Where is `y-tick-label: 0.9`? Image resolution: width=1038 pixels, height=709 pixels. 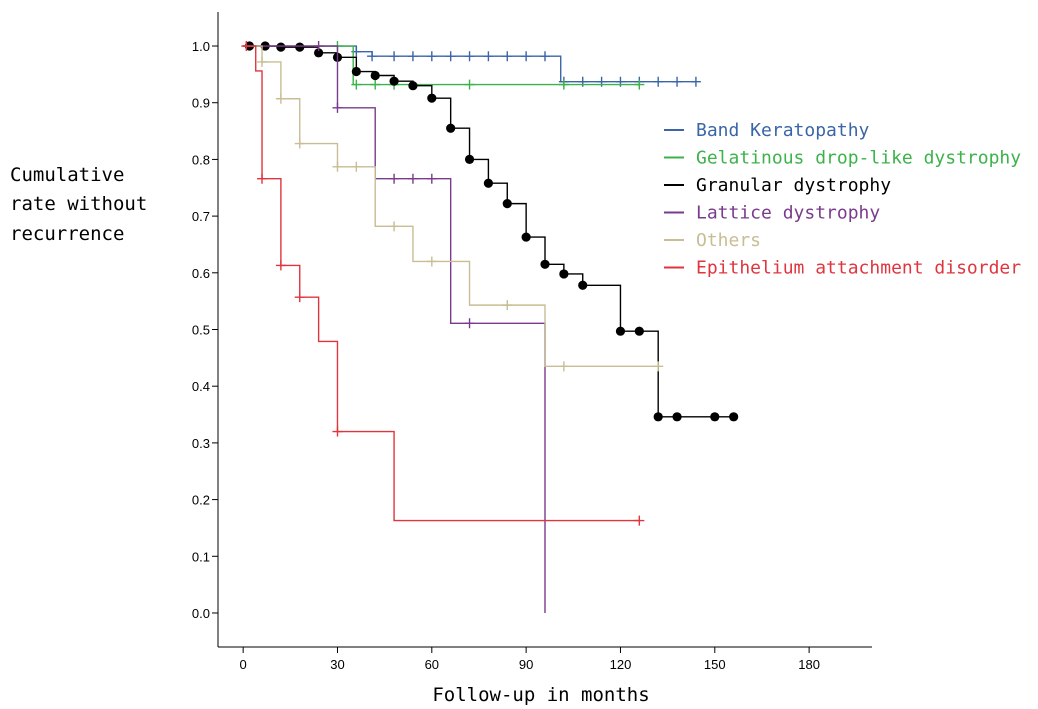
y-tick-label: 0.9 is located at coordinates (201, 103).